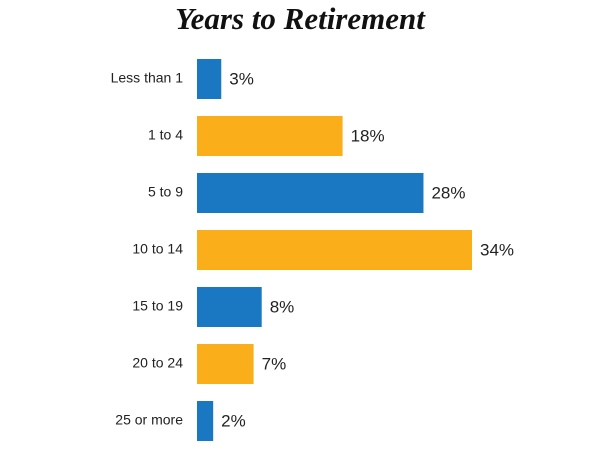  I want to click on value-label: 7%, so click(274, 363).